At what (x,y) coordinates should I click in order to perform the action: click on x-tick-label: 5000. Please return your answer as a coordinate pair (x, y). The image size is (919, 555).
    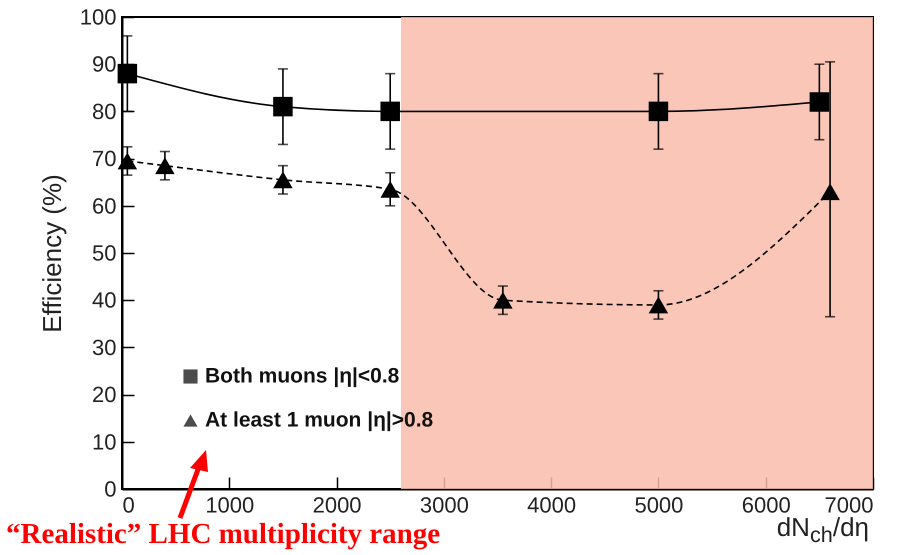
    Looking at the image, I should click on (659, 505).